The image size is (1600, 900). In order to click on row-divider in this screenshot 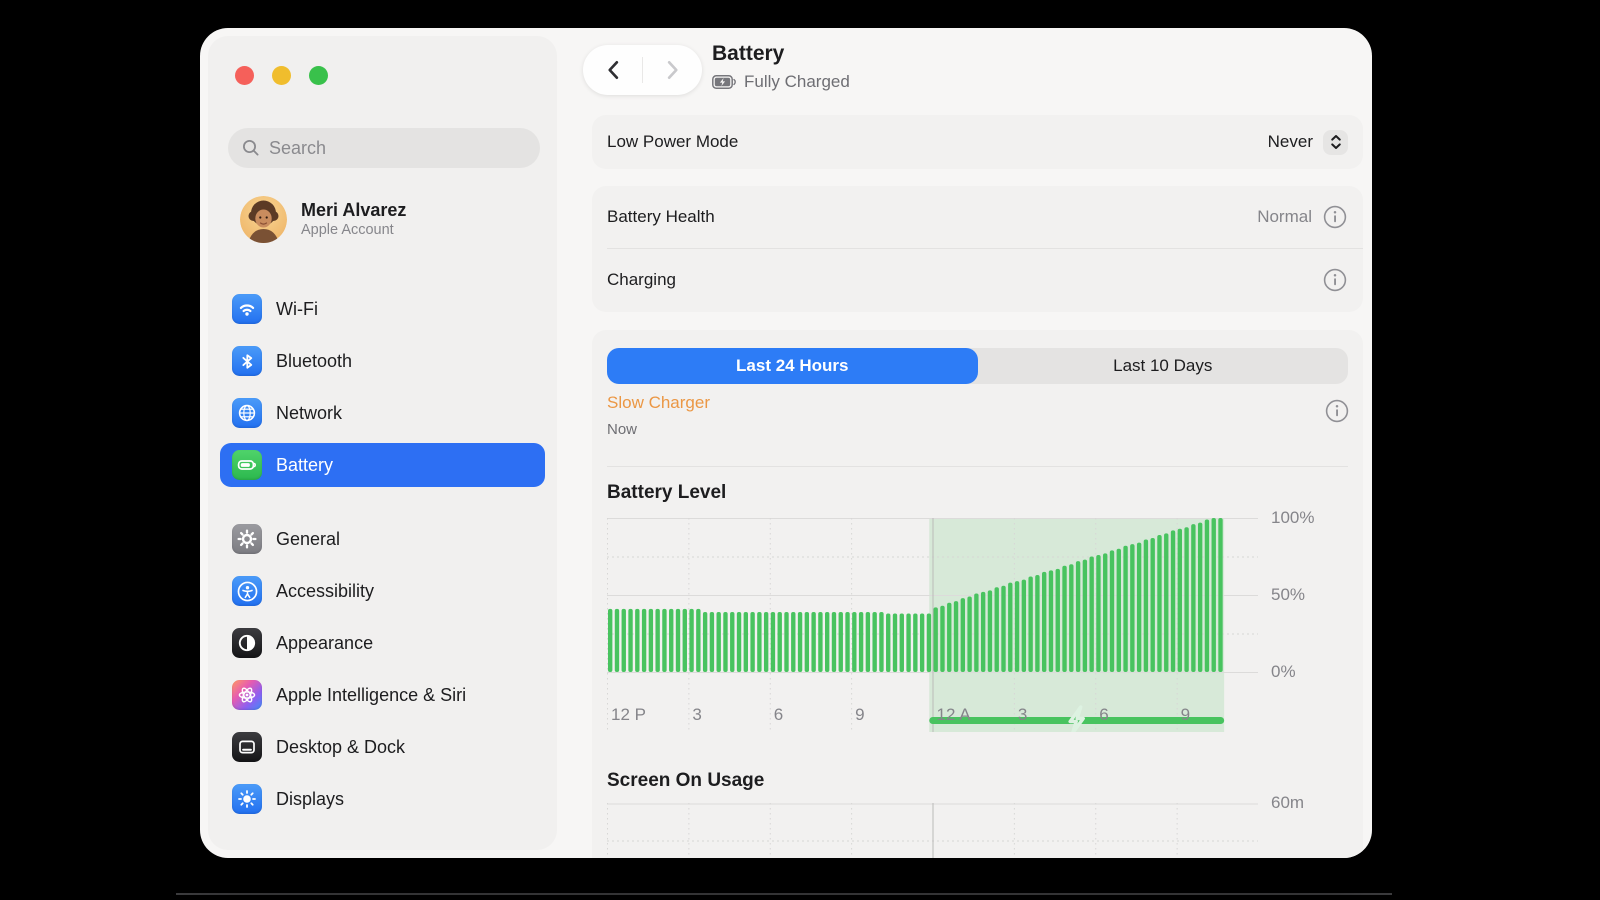, I will do `click(985, 248)`.